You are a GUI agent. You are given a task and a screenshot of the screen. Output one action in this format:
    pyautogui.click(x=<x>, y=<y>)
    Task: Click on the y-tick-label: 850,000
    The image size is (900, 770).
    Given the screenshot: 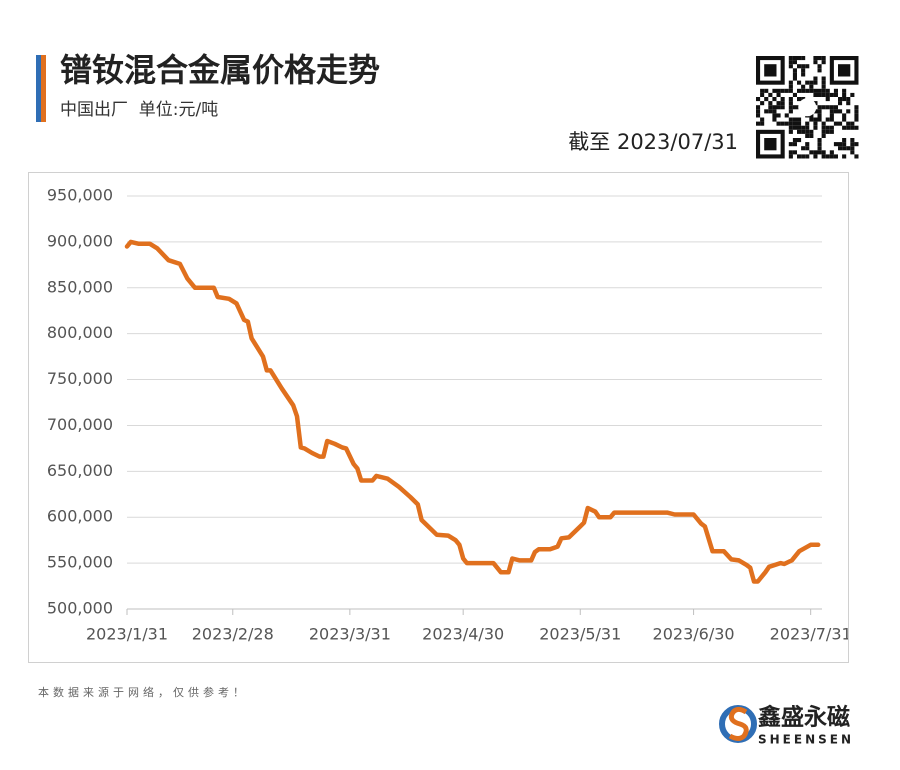 What is the action you would take?
    pyautogui.click(x=80, y=286)
    